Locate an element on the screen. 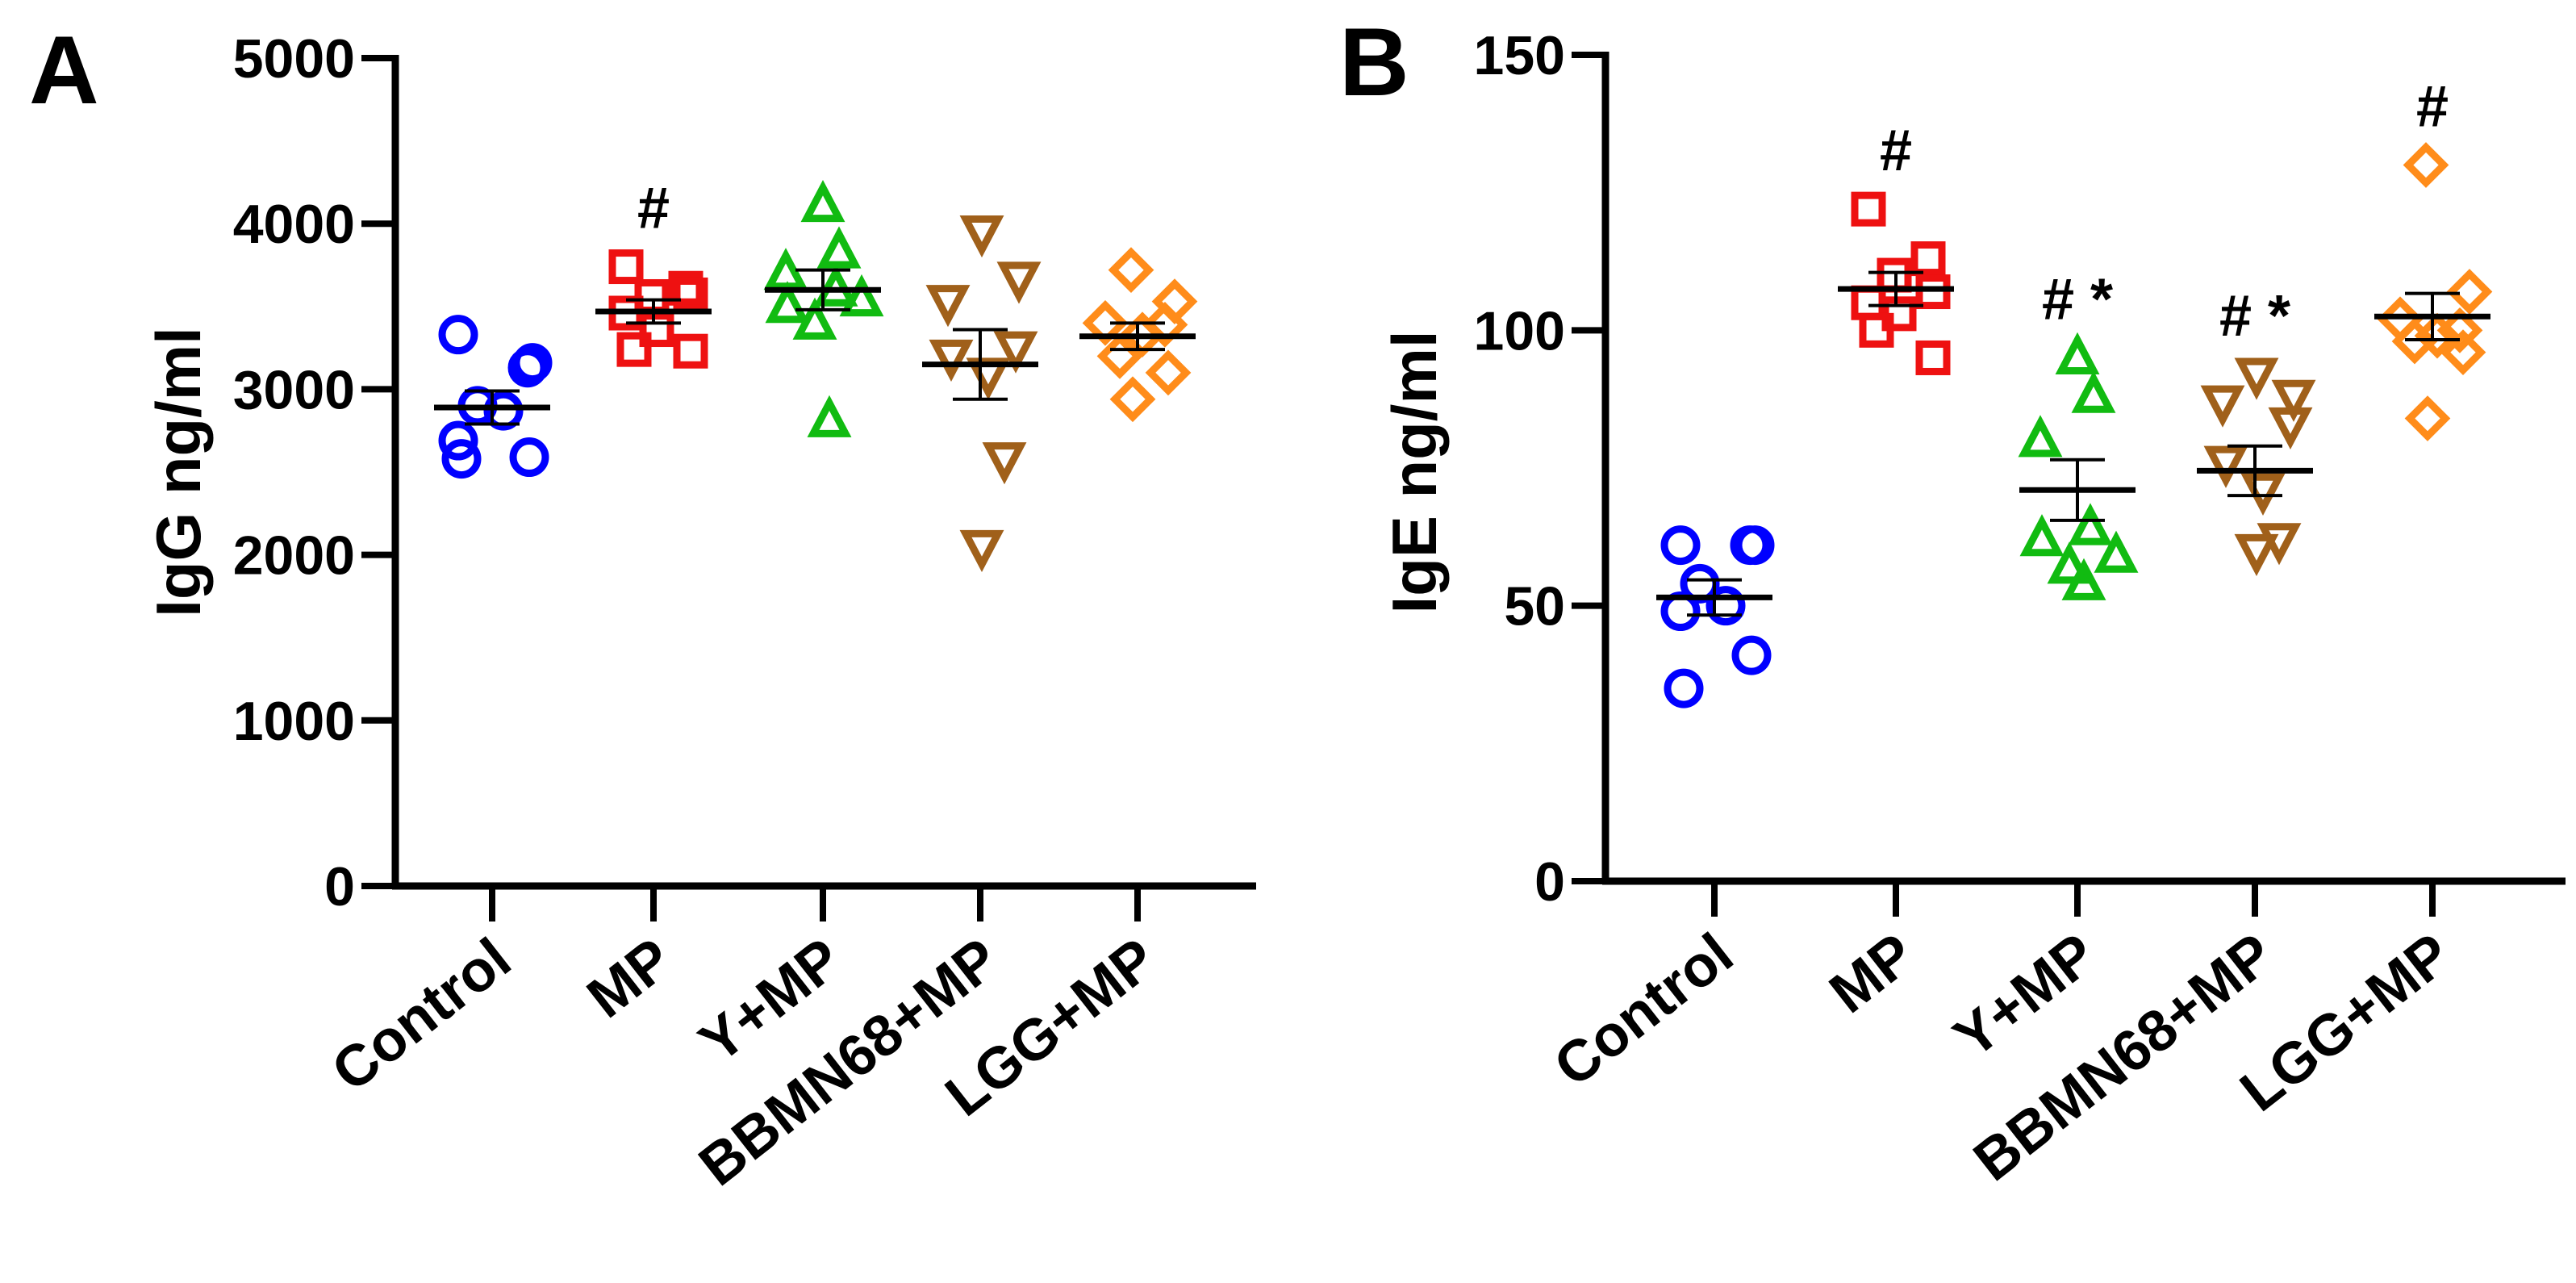  y-tick-label: 3000 is located at coordinates (294, 390).